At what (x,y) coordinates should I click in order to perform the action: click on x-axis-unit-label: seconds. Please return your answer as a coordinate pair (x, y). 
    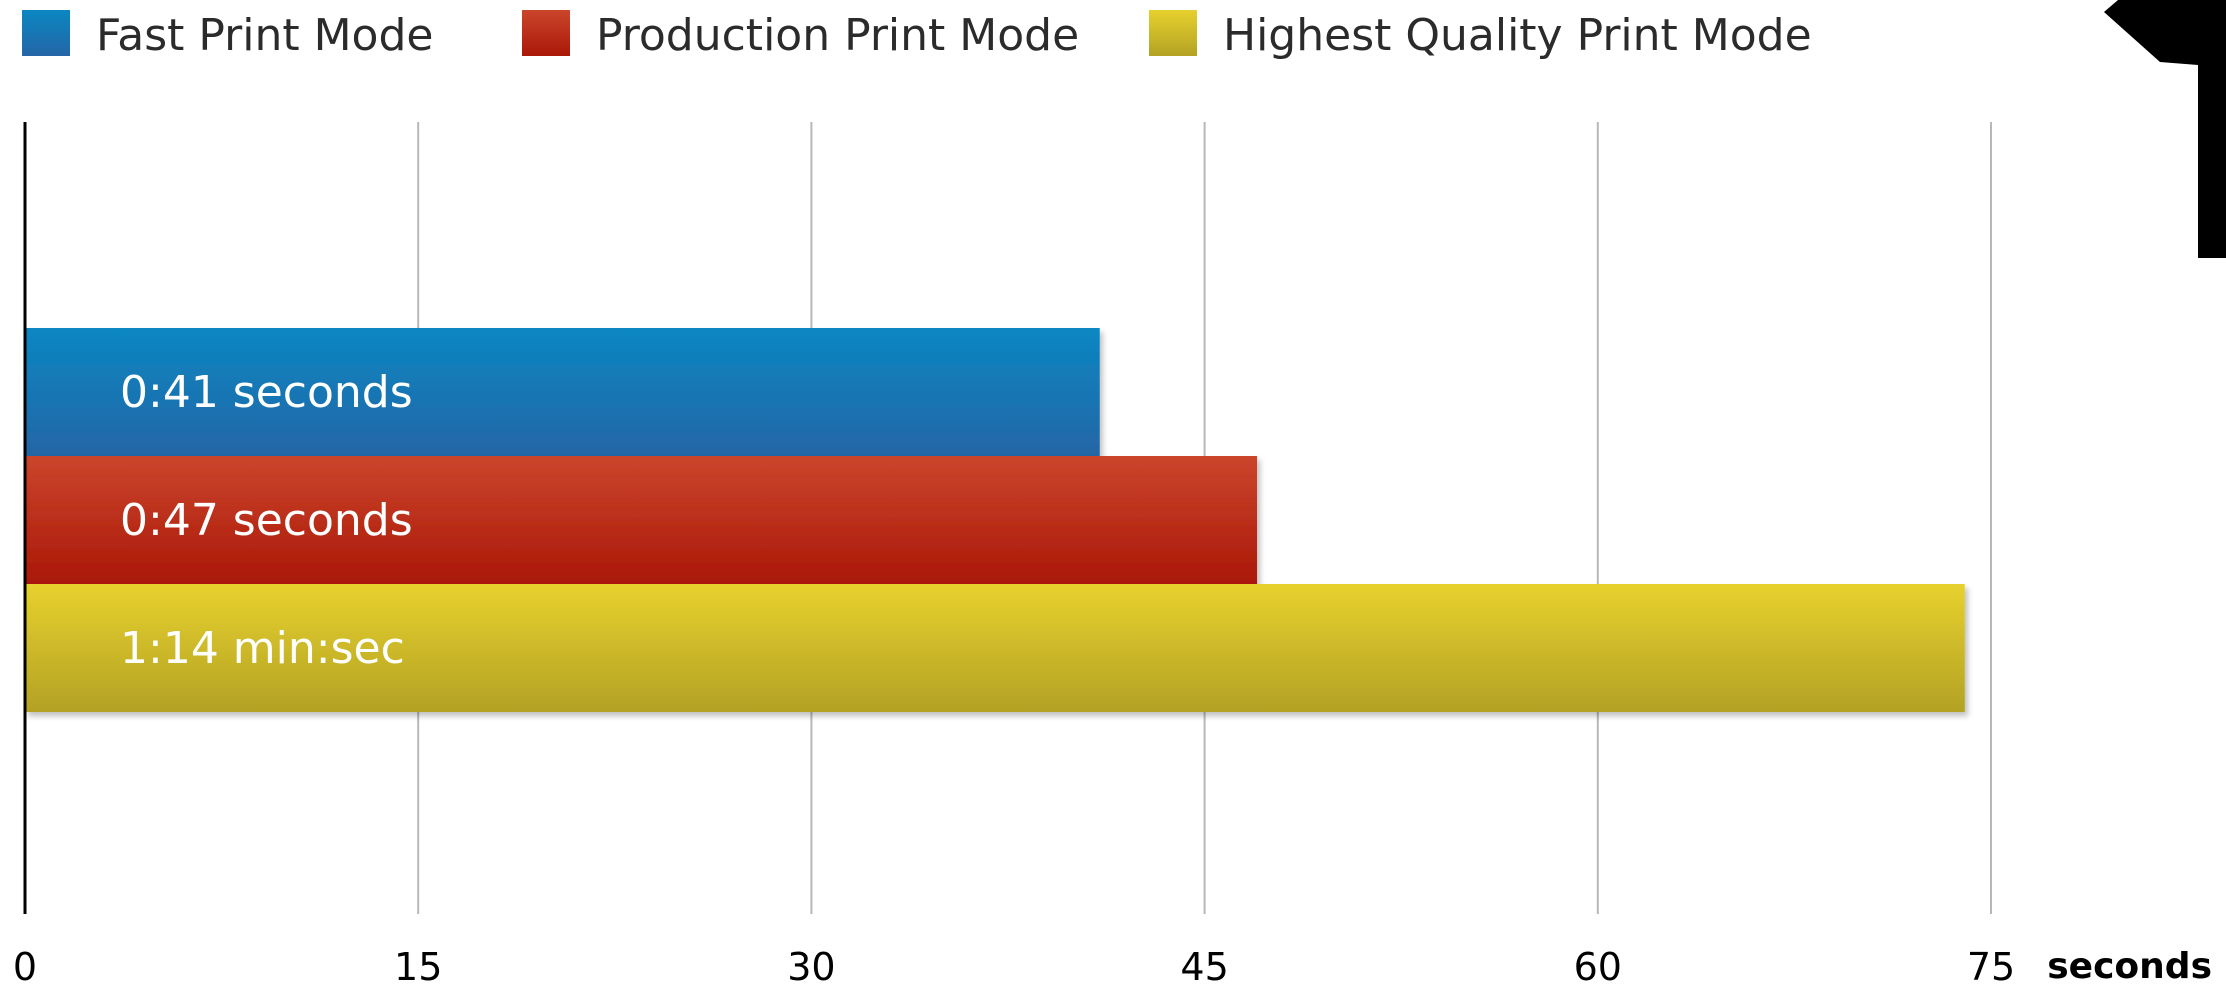
    Looking at the image, I should click on (2129, 966).